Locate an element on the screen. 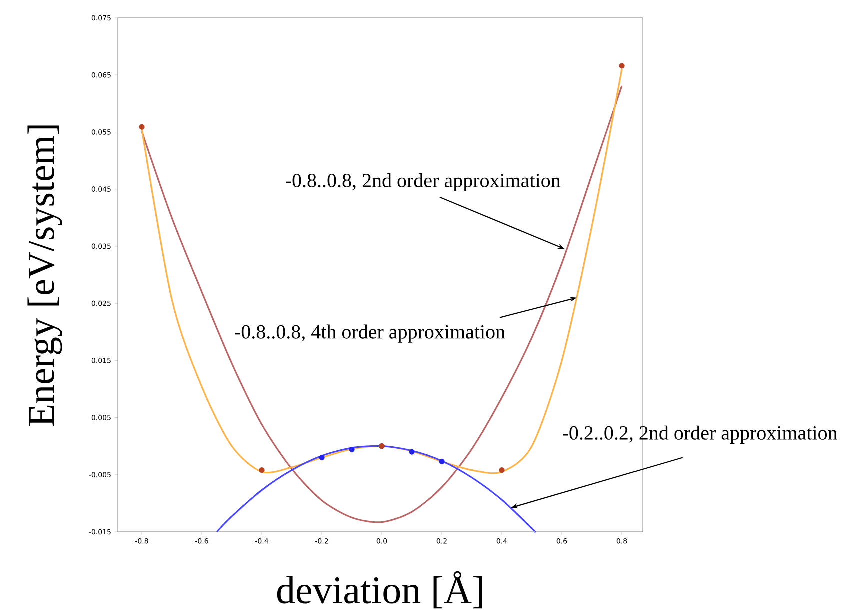 The width and height of the screenshot is (855, 610). annotation: -0.2..0.2, 2nd order approximation is located at coordinates (700, 435).